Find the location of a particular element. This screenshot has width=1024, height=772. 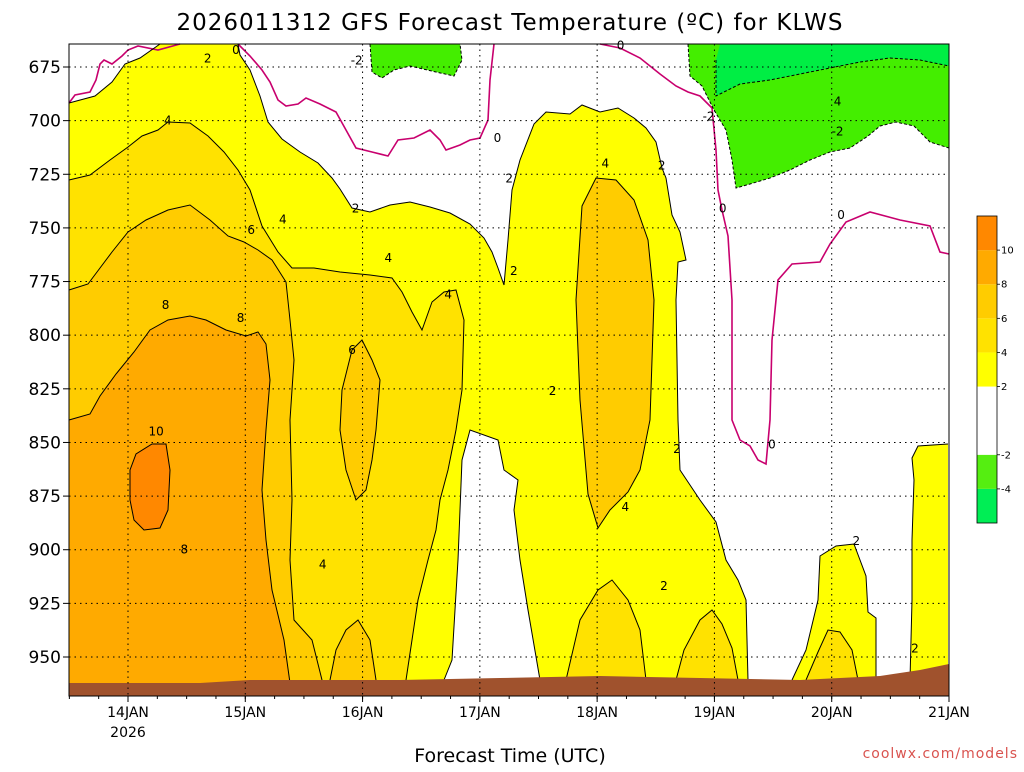

x-tick-label: 18JAN is located at coordinates (597, 713).